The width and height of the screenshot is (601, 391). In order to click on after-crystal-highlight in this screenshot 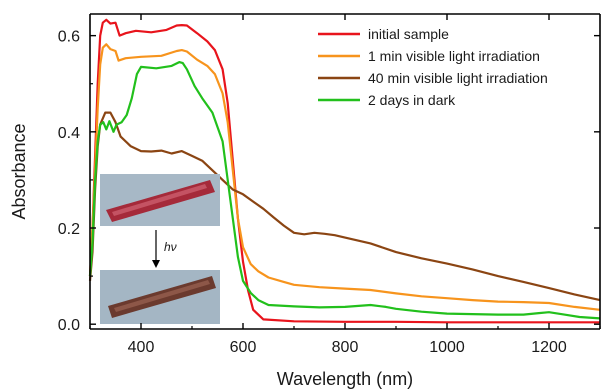, I will do `click(162, 296)`.